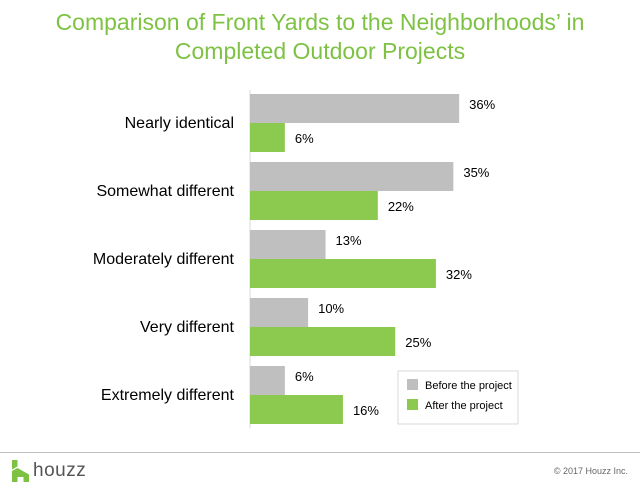 The height and width of the screenshot is (492, 640). I want to click on value-label-after-nearly-identical: 6%, so click(304, 138).